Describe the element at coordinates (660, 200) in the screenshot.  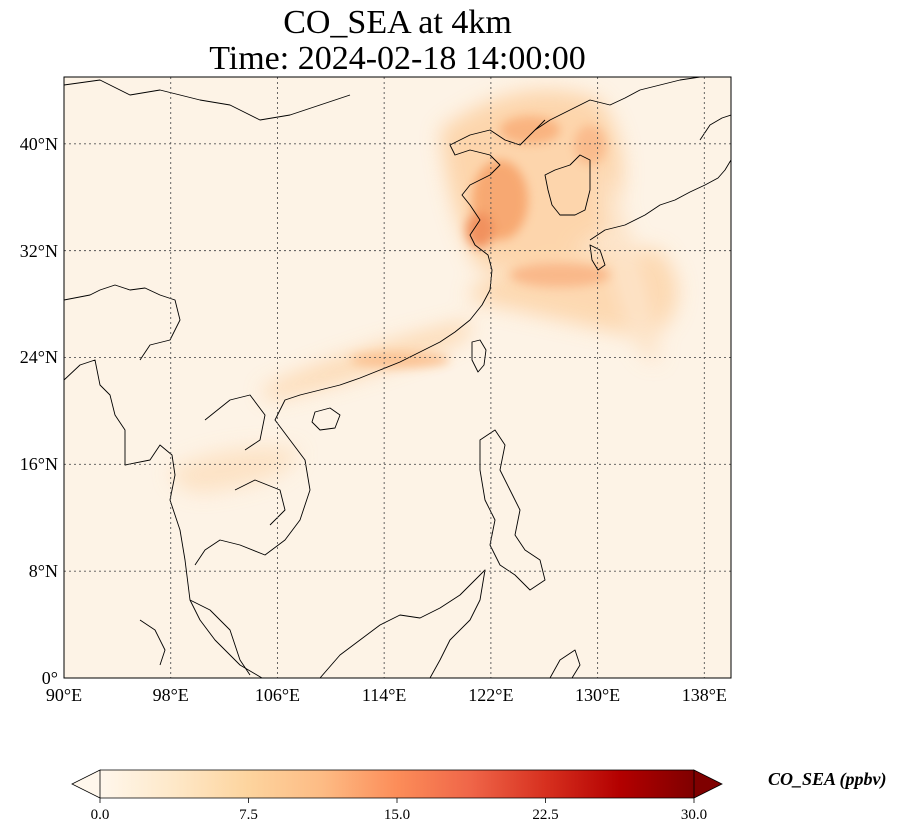
I see `coast-japan-honshu` at that location.